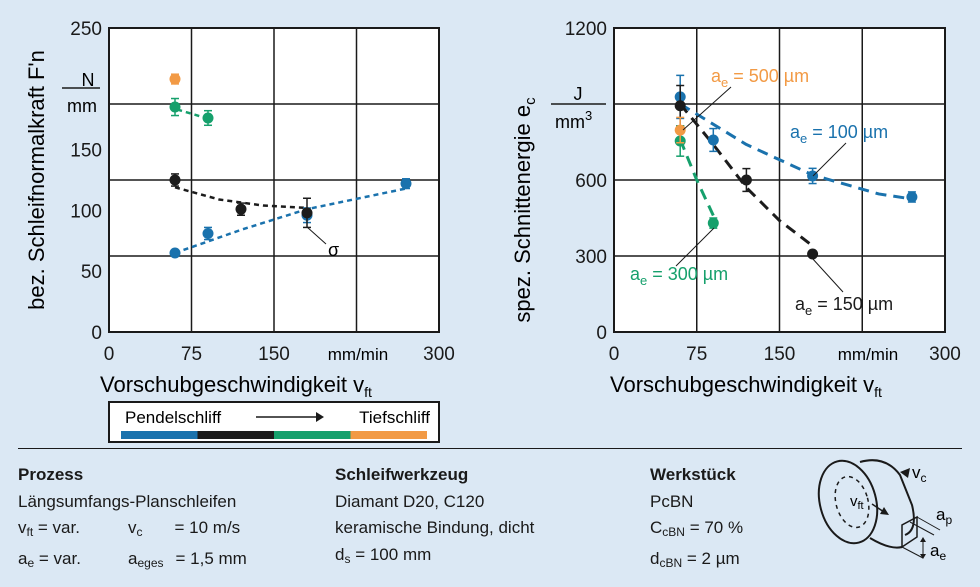 The height and width of the screenshot is (587, 980). I want to click on x-unit: mm/min, so click(358, 354).